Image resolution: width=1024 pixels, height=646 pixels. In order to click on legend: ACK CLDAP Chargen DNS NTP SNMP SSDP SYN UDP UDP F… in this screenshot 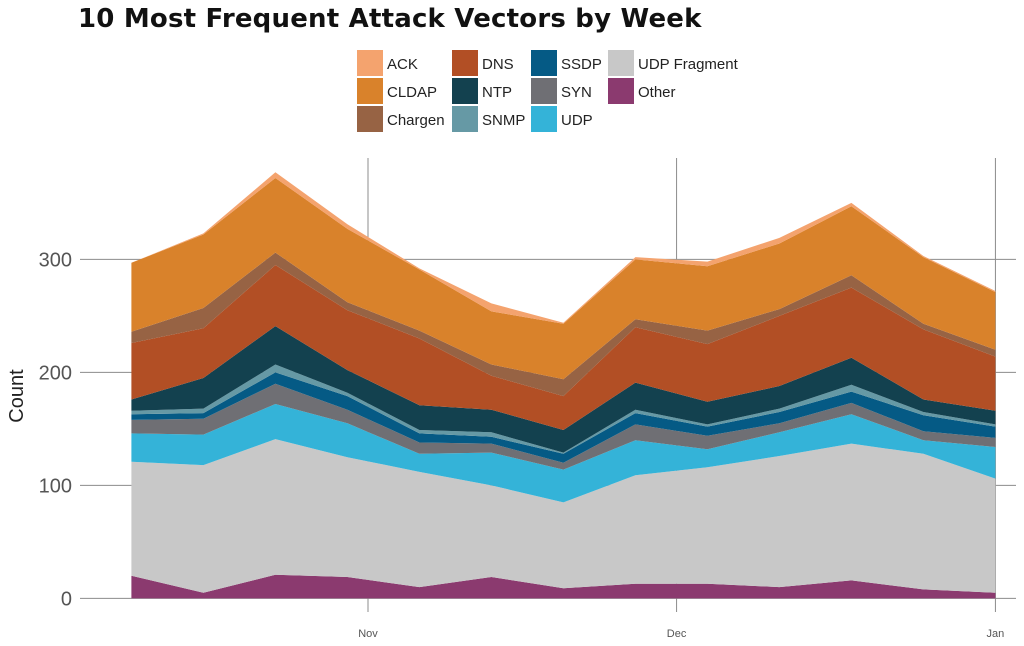, I will do `click(548, 91)`.